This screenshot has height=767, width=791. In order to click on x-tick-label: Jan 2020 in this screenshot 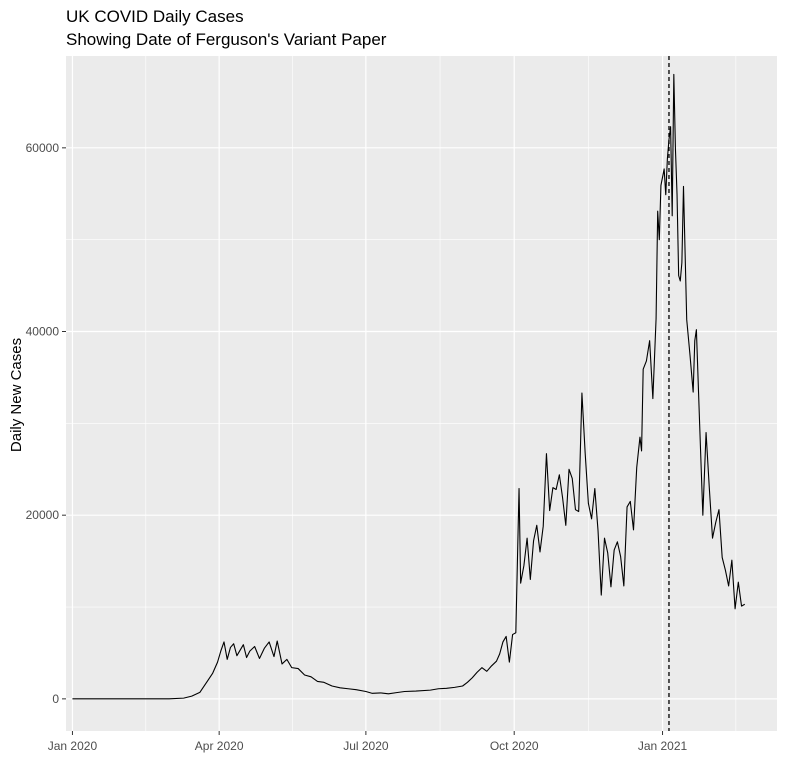, I will do `click(73, 746)`.